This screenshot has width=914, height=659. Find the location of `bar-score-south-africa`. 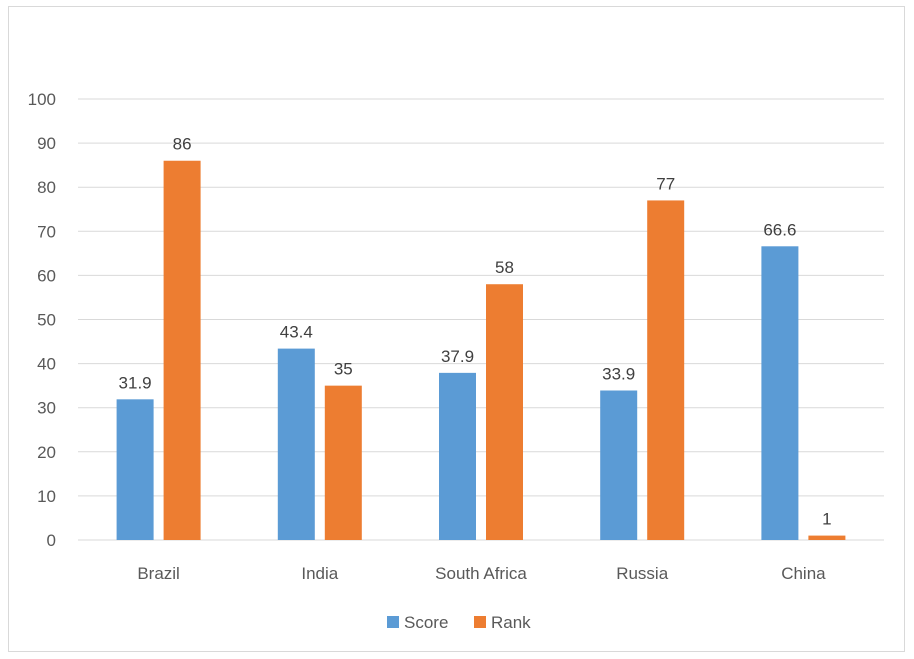

bar-score-south-africa is located at coordinates (457, 456).